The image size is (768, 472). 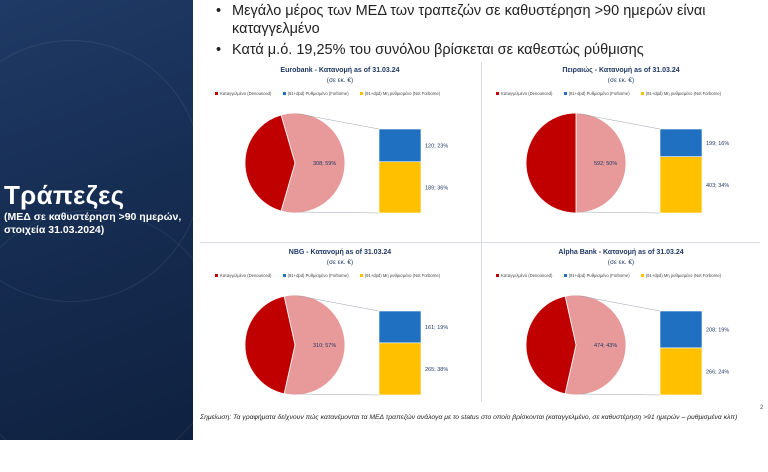 I want to click on chart-title: Alpha Bank - Κατανομή as of 31.03.24, so click(x=621, y=252).